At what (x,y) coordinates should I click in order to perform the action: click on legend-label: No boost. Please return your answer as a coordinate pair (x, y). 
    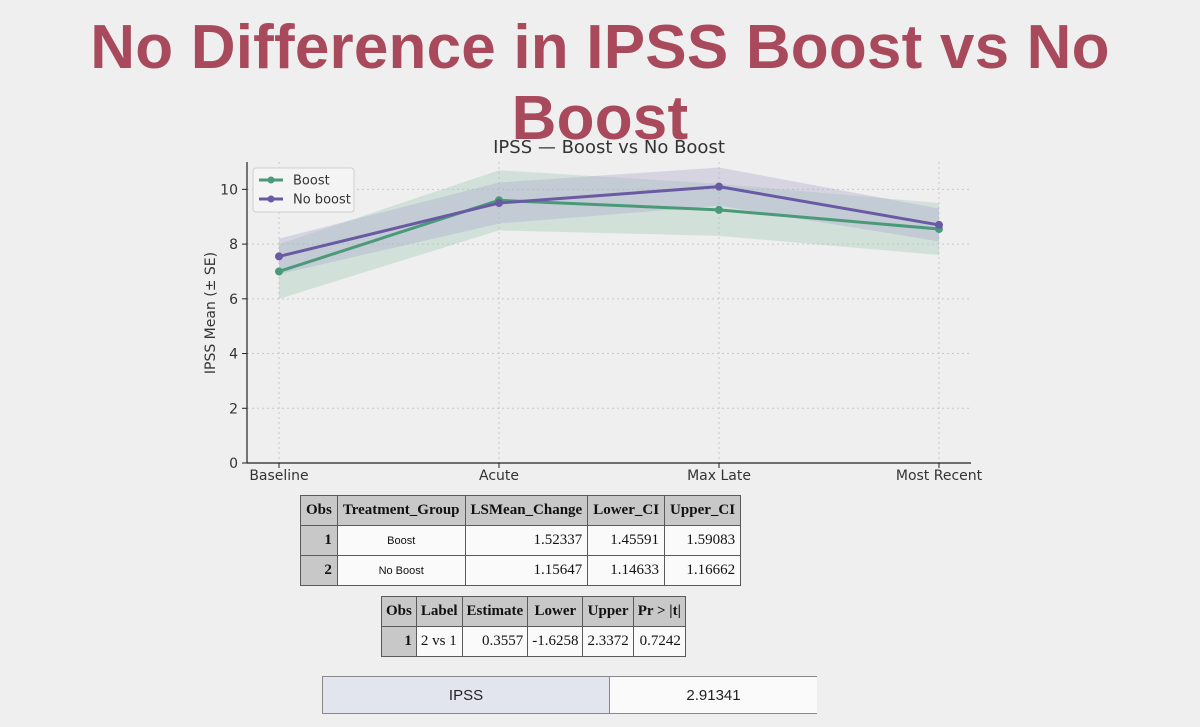
    Looking at the image, I should click on (322, 200).